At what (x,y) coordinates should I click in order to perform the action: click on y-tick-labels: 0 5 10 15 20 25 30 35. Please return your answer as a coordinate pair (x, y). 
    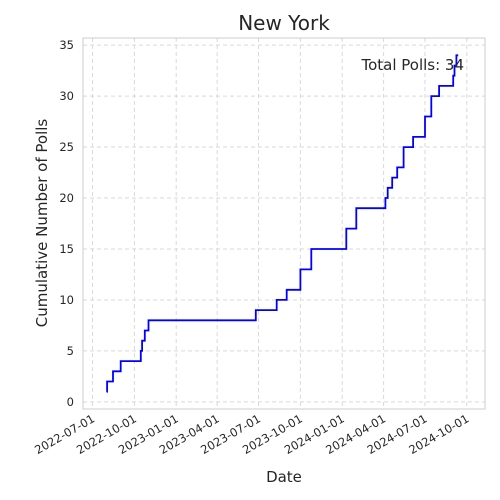
    Looking at the image, I should click on (66, 223).